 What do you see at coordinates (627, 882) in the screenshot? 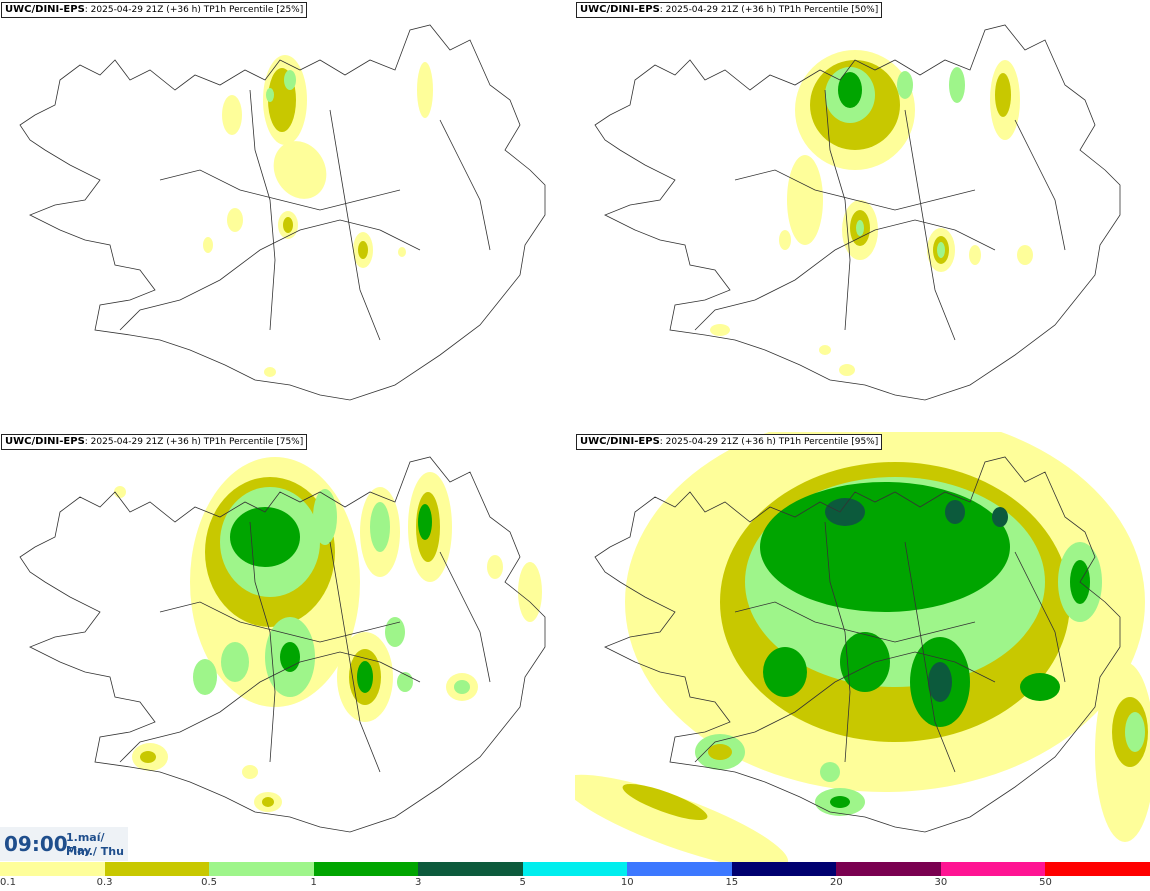
I see `legend-tick-label: 10` at bounding box center [627, 882].